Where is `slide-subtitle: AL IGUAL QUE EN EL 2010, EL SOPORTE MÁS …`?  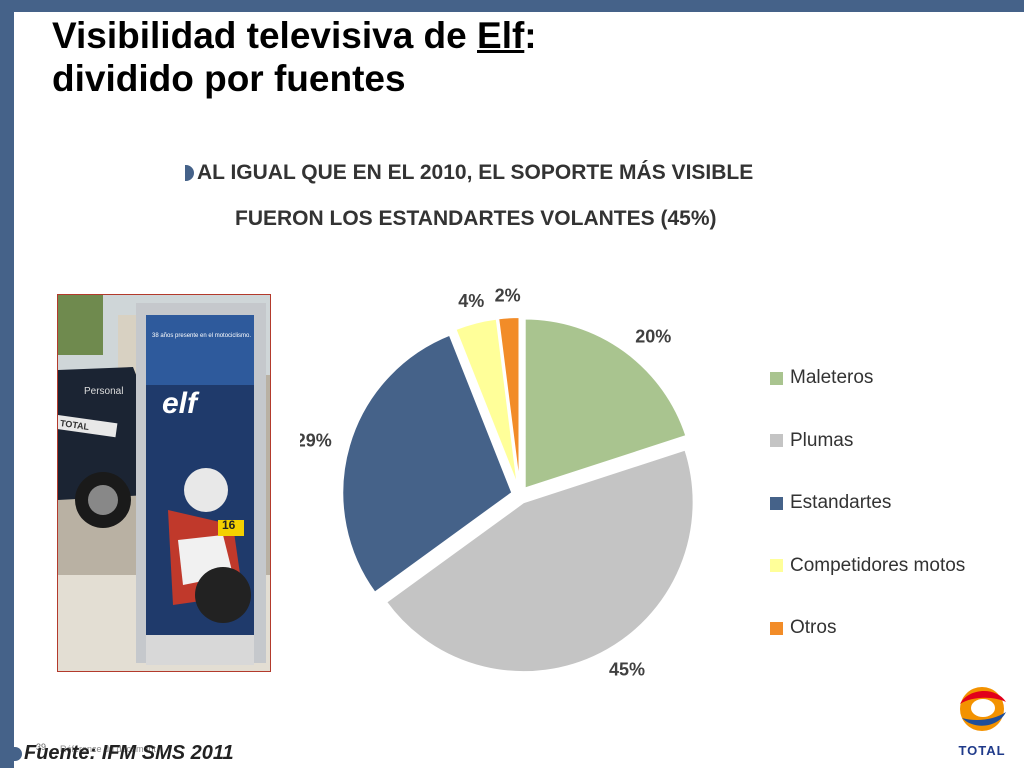
slide-subtitle: AL IGUAL QUE EN EL 2010, EL SOPORTE MÁS … is located at coordinates (520, 196).